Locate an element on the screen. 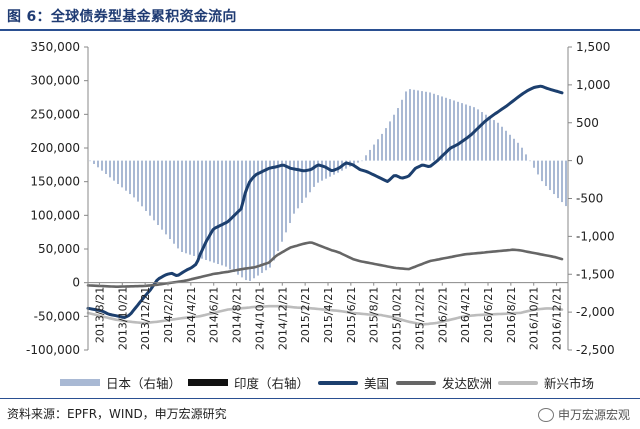 This screenshot has height=429, width=640. watermark: 申万宏源宏观 is located at coordinates (583, 414).